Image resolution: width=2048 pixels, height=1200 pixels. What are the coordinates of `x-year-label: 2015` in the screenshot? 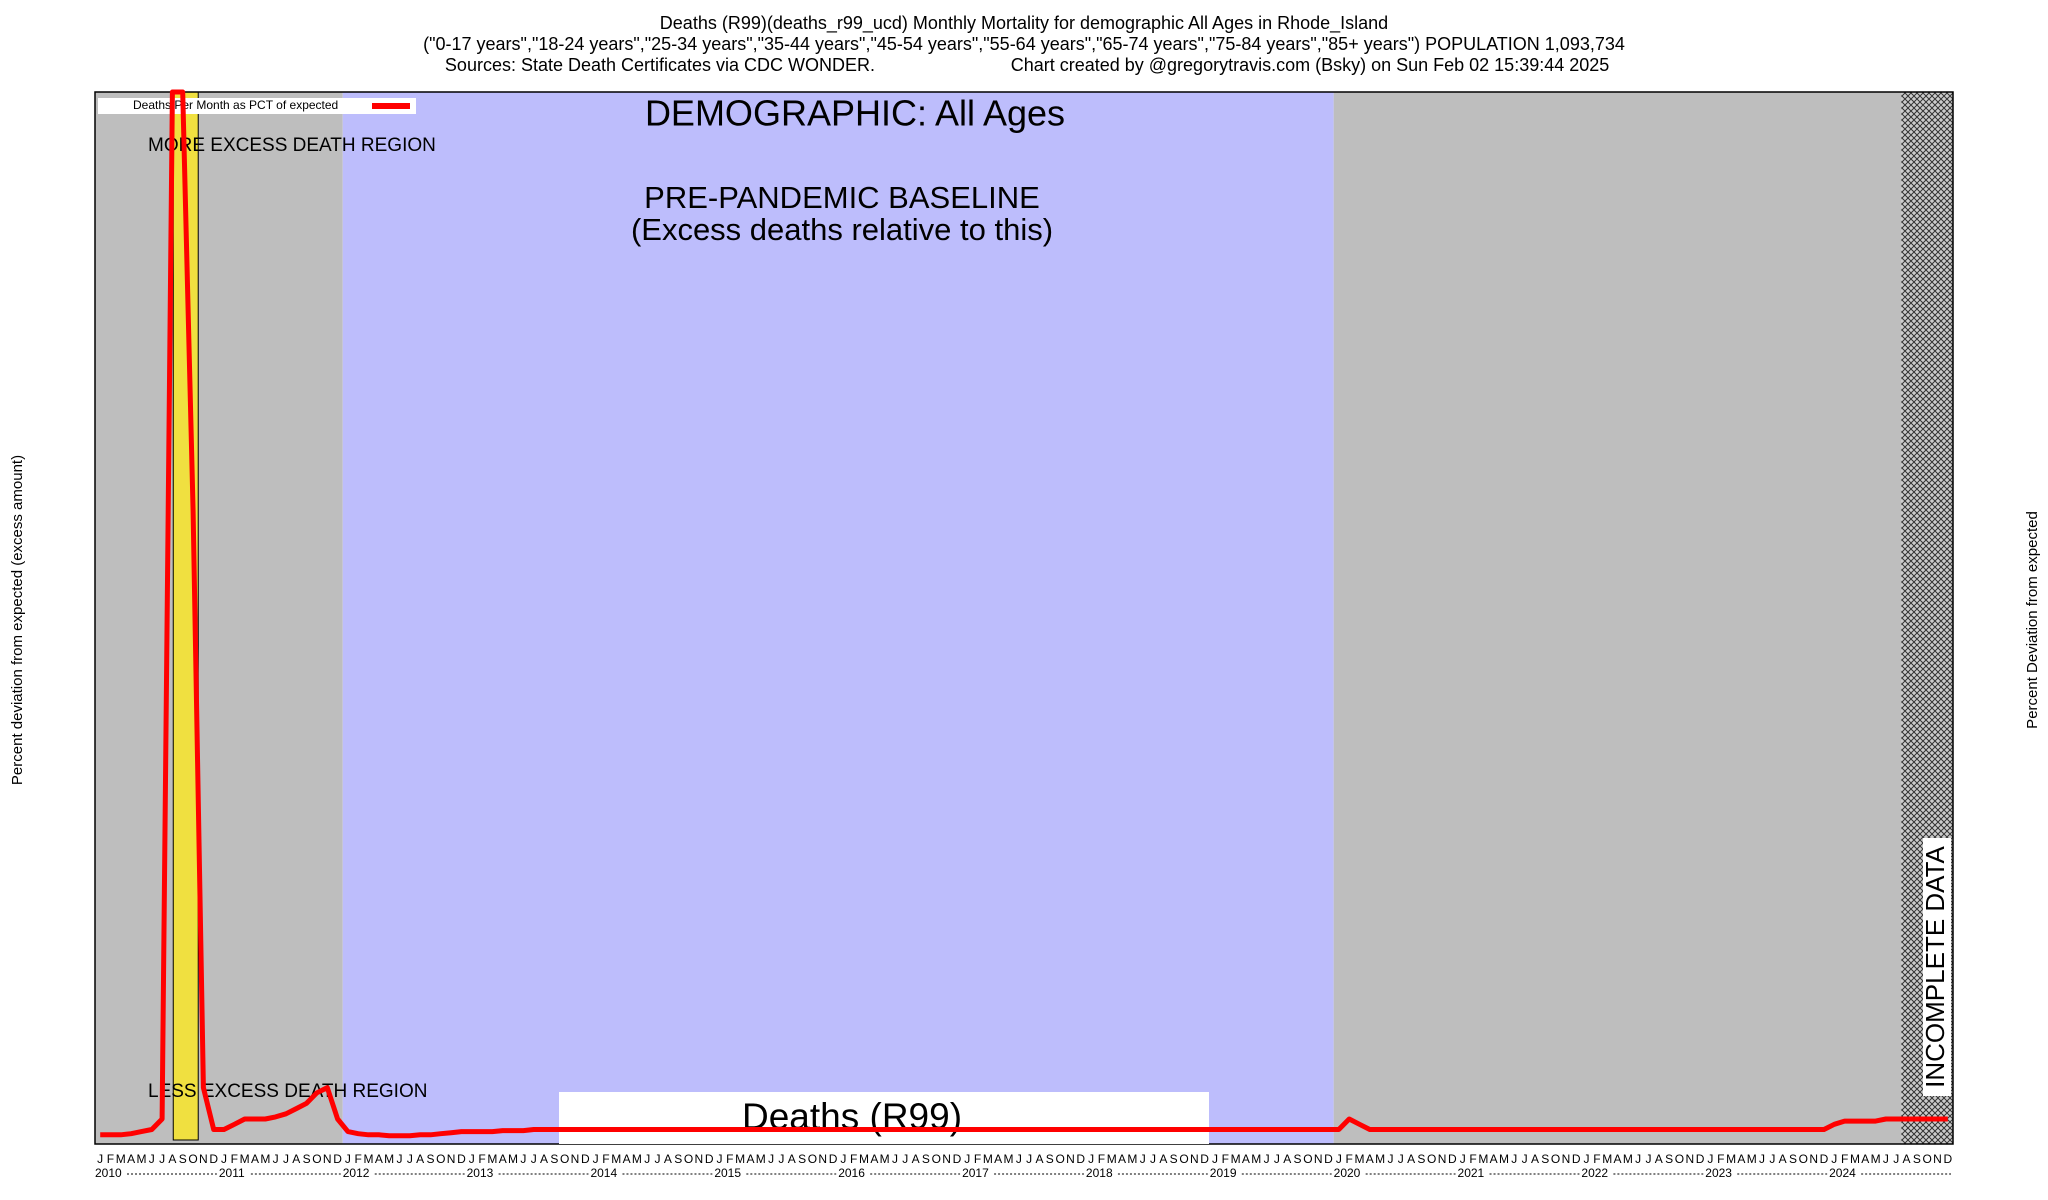 It's located at (727, 1173).